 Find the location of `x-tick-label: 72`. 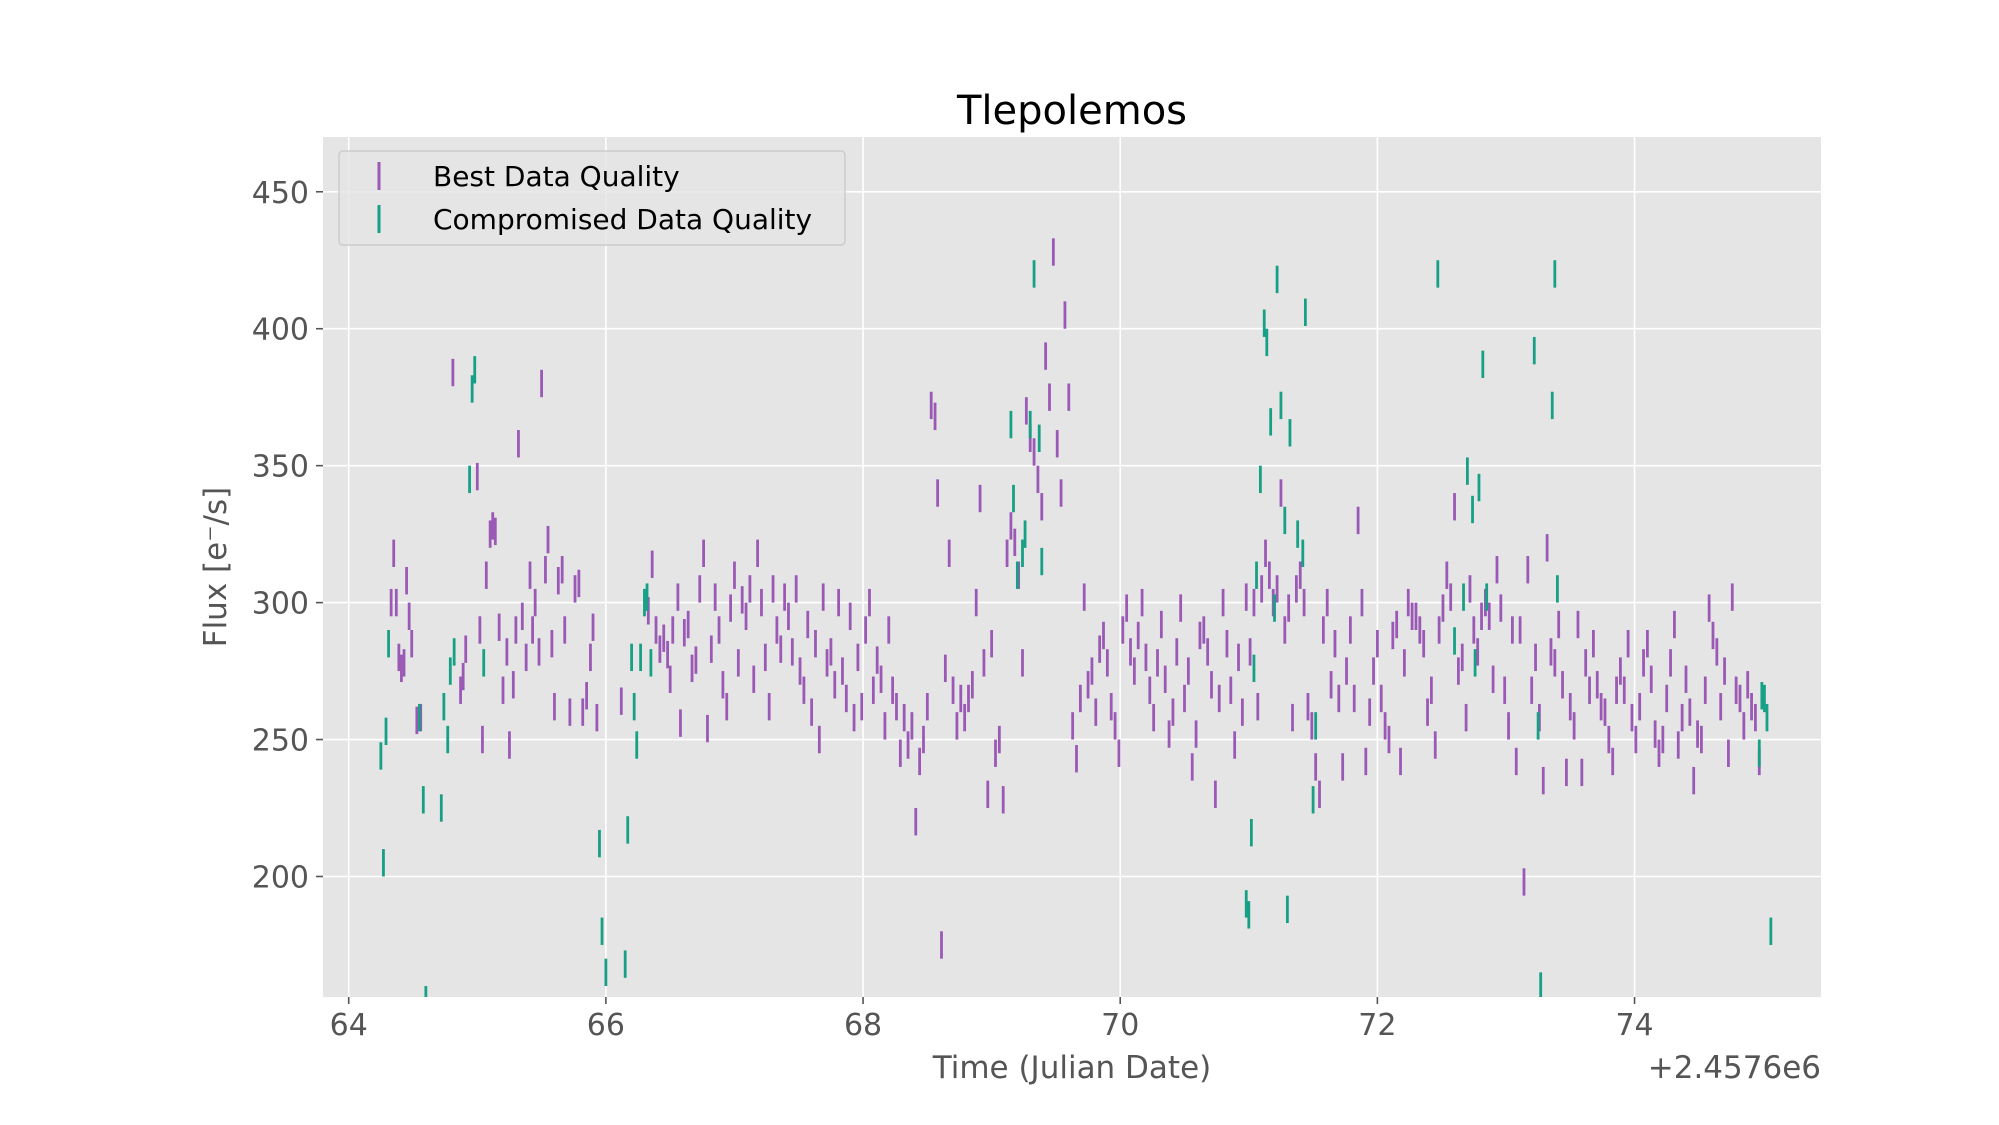

x-tick-label: 72 is located at coordinates (1377, 1025).